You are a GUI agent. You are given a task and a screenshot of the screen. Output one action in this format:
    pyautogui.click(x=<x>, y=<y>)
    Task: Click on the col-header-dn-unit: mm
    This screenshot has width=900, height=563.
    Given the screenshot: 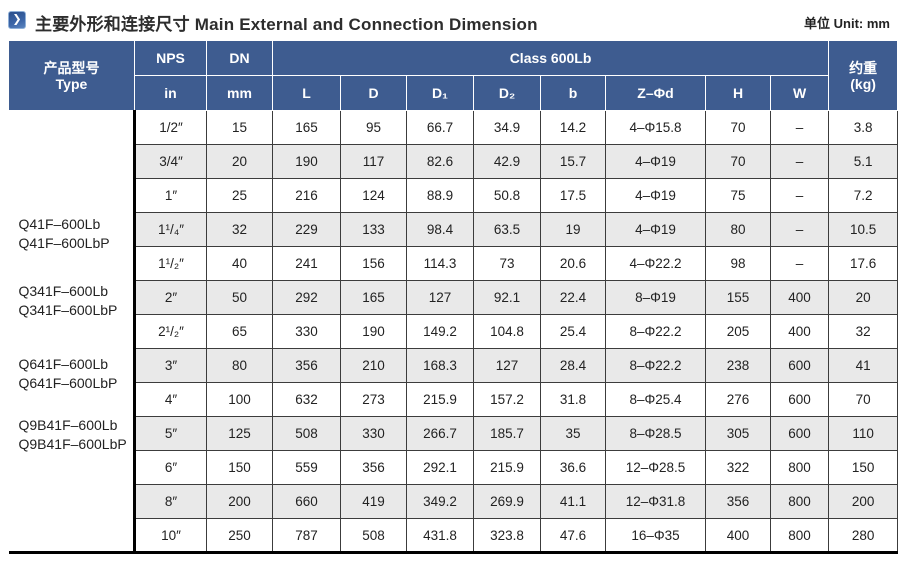 What is the action you would take?
    pyautogui.click(x=239, y=93)
    